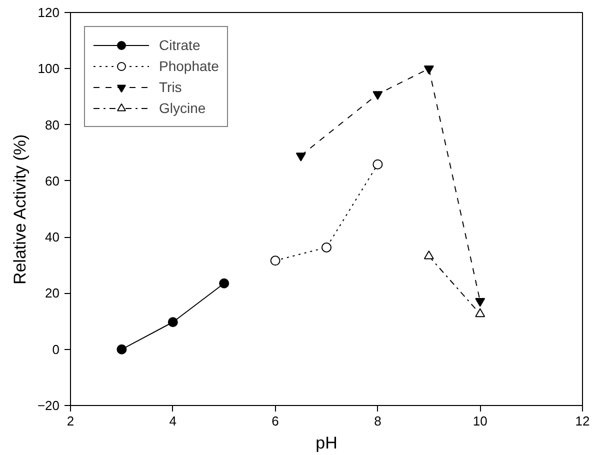 The width and height of the screenshot is (606, 455). Describe the element at coordinates (179, 45) in the screenshot. I see `legend-label: Citrate` at that location.